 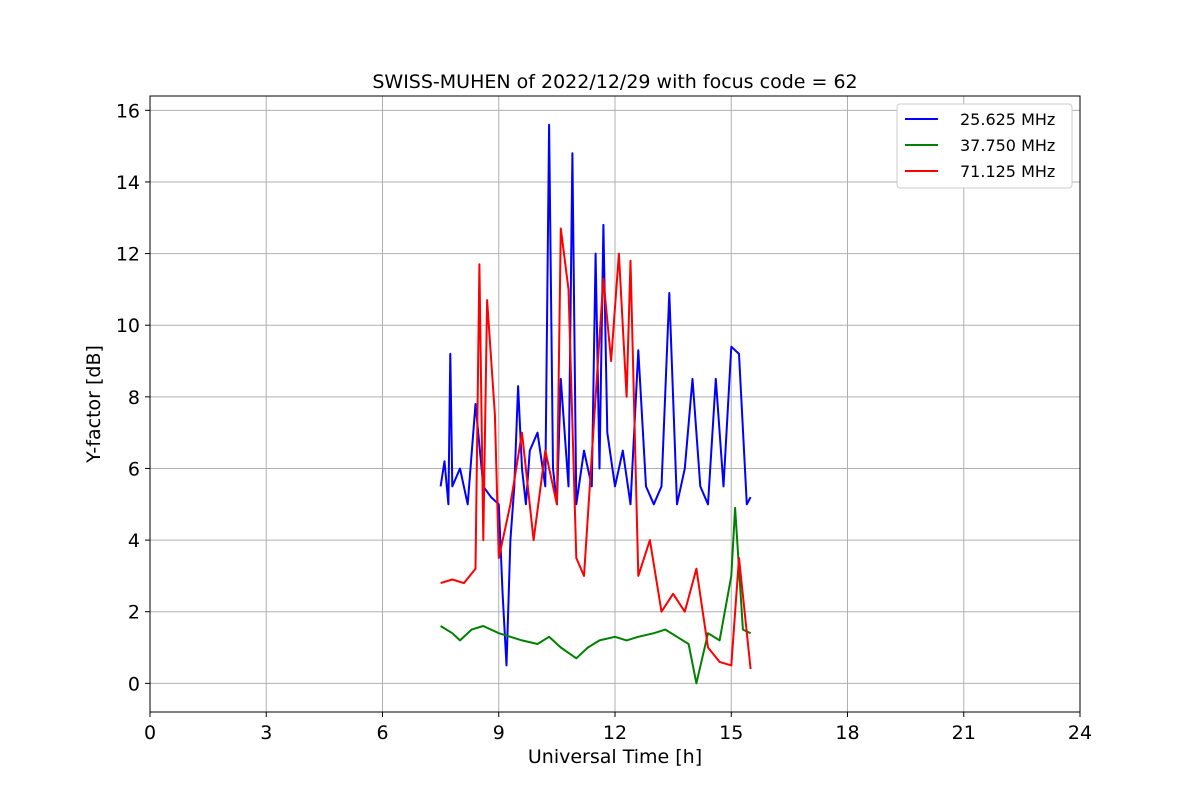 I want to click on y-tick-label: 4, so click(x=134, y=541).